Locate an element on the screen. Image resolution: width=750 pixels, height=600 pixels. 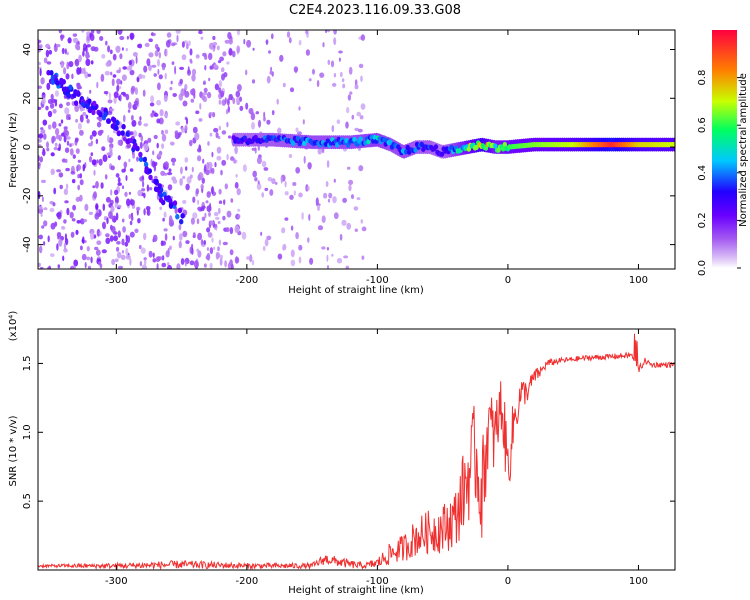
colorbar-tick-label: 0.4 is located at coordinates (702, 173).